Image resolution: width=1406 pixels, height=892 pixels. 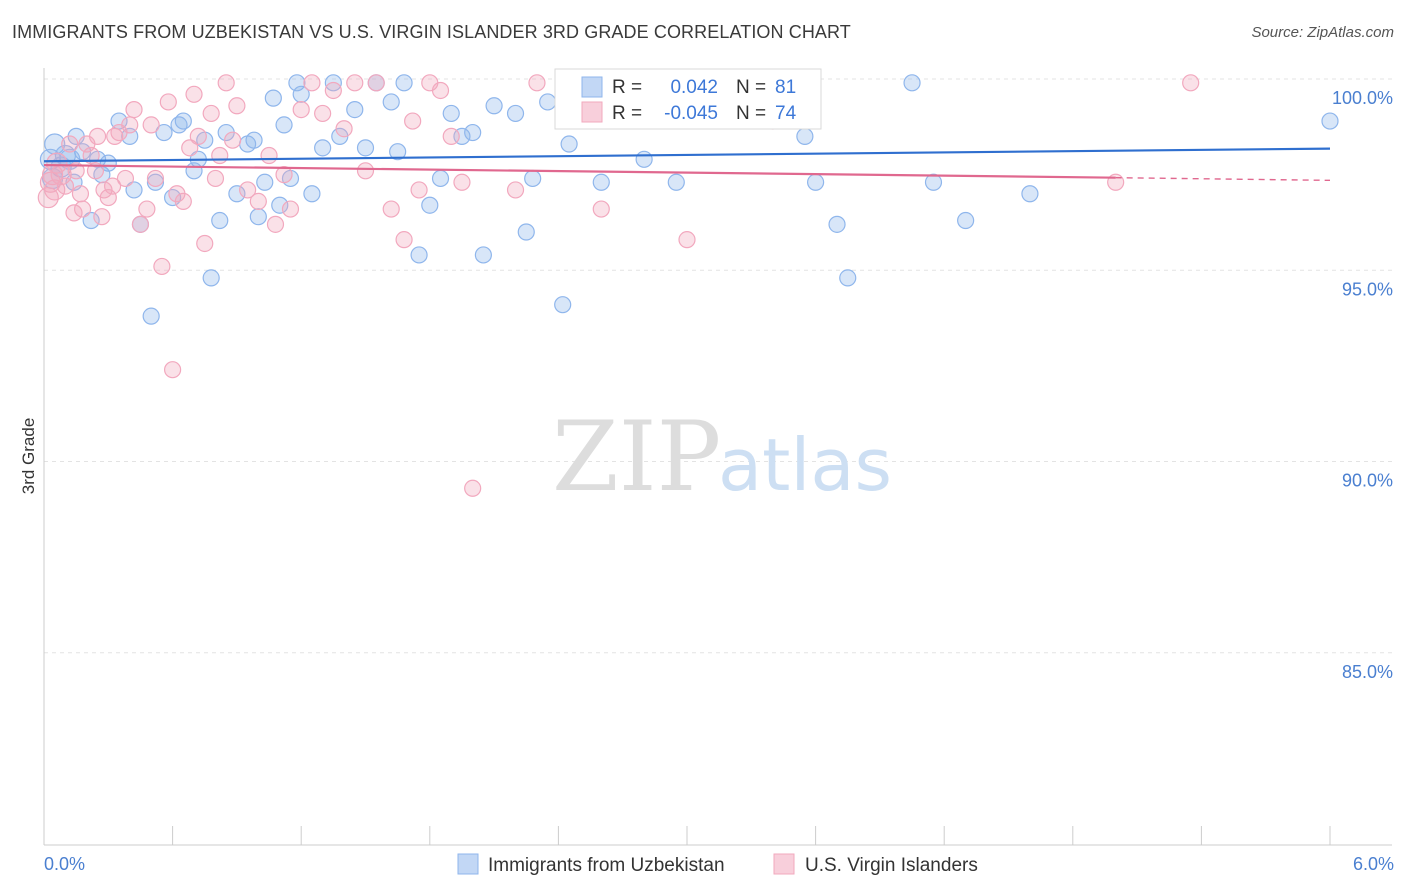 What do you see at coordinates (1362, 98) in the screenshot?
I see `y-tick-label: 100.0%` at bounding box center [1362, 98].